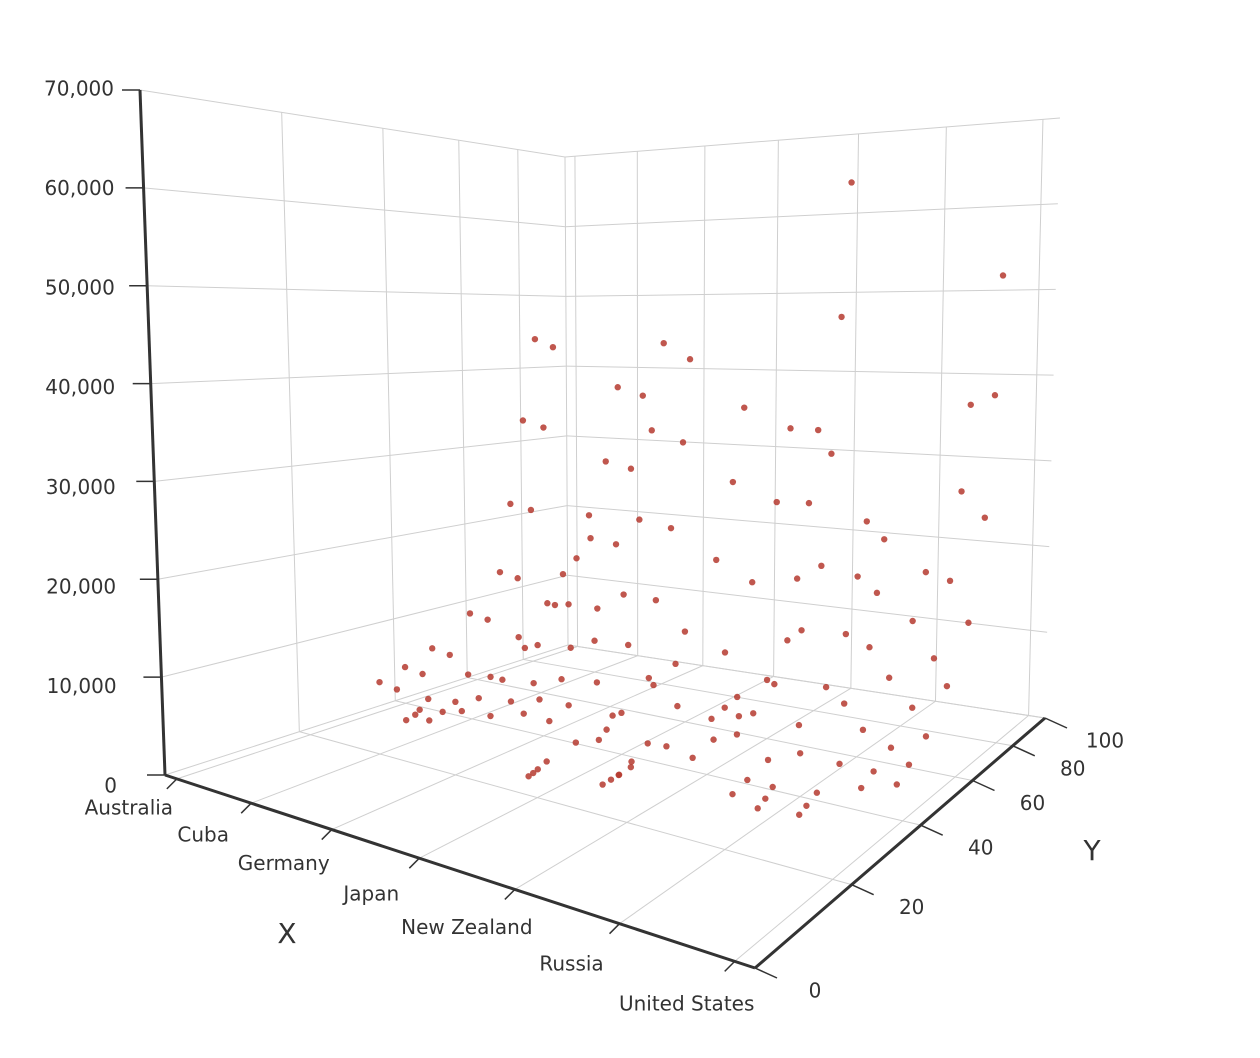 The height and width of the screenshot is (1058, 1260). What do you see at coordinates (110, 786) in the screenshot?
I see `z-tick-label: 0` at bounding box center [110, 786].